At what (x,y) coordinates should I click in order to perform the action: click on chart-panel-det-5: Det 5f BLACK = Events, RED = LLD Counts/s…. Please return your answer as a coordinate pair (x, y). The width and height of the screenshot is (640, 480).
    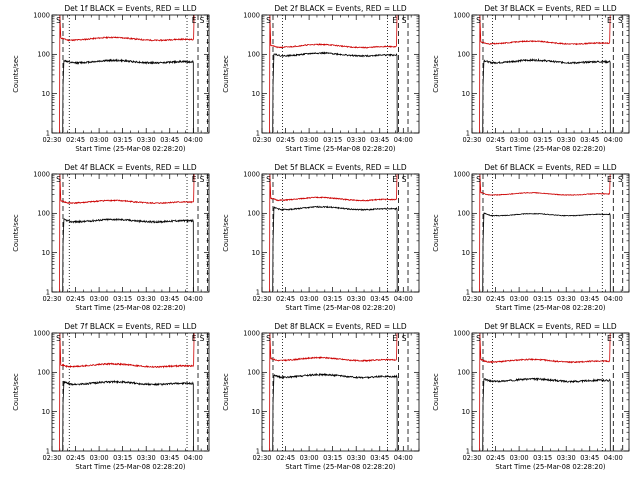
    Looking at the image, I should click on (321, 237).